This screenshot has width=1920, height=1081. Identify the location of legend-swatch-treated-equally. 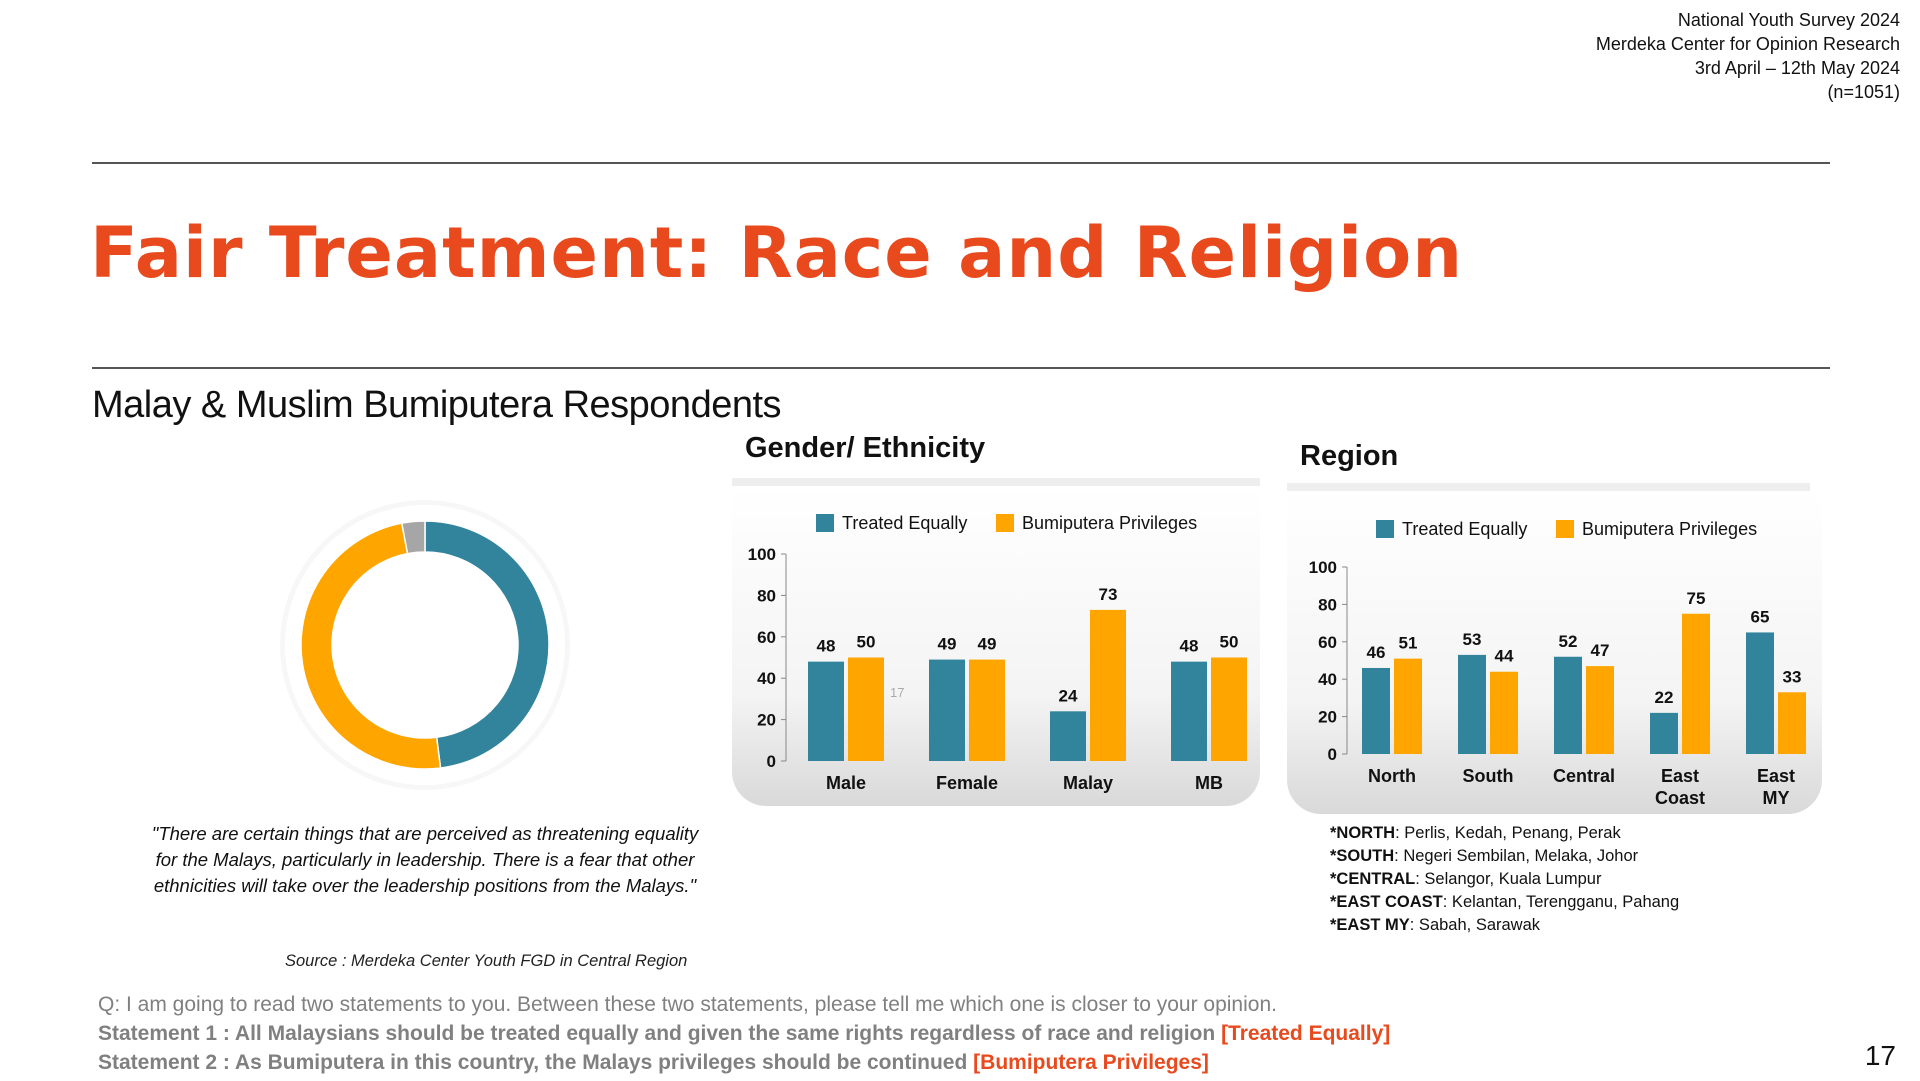
(1385, 529).